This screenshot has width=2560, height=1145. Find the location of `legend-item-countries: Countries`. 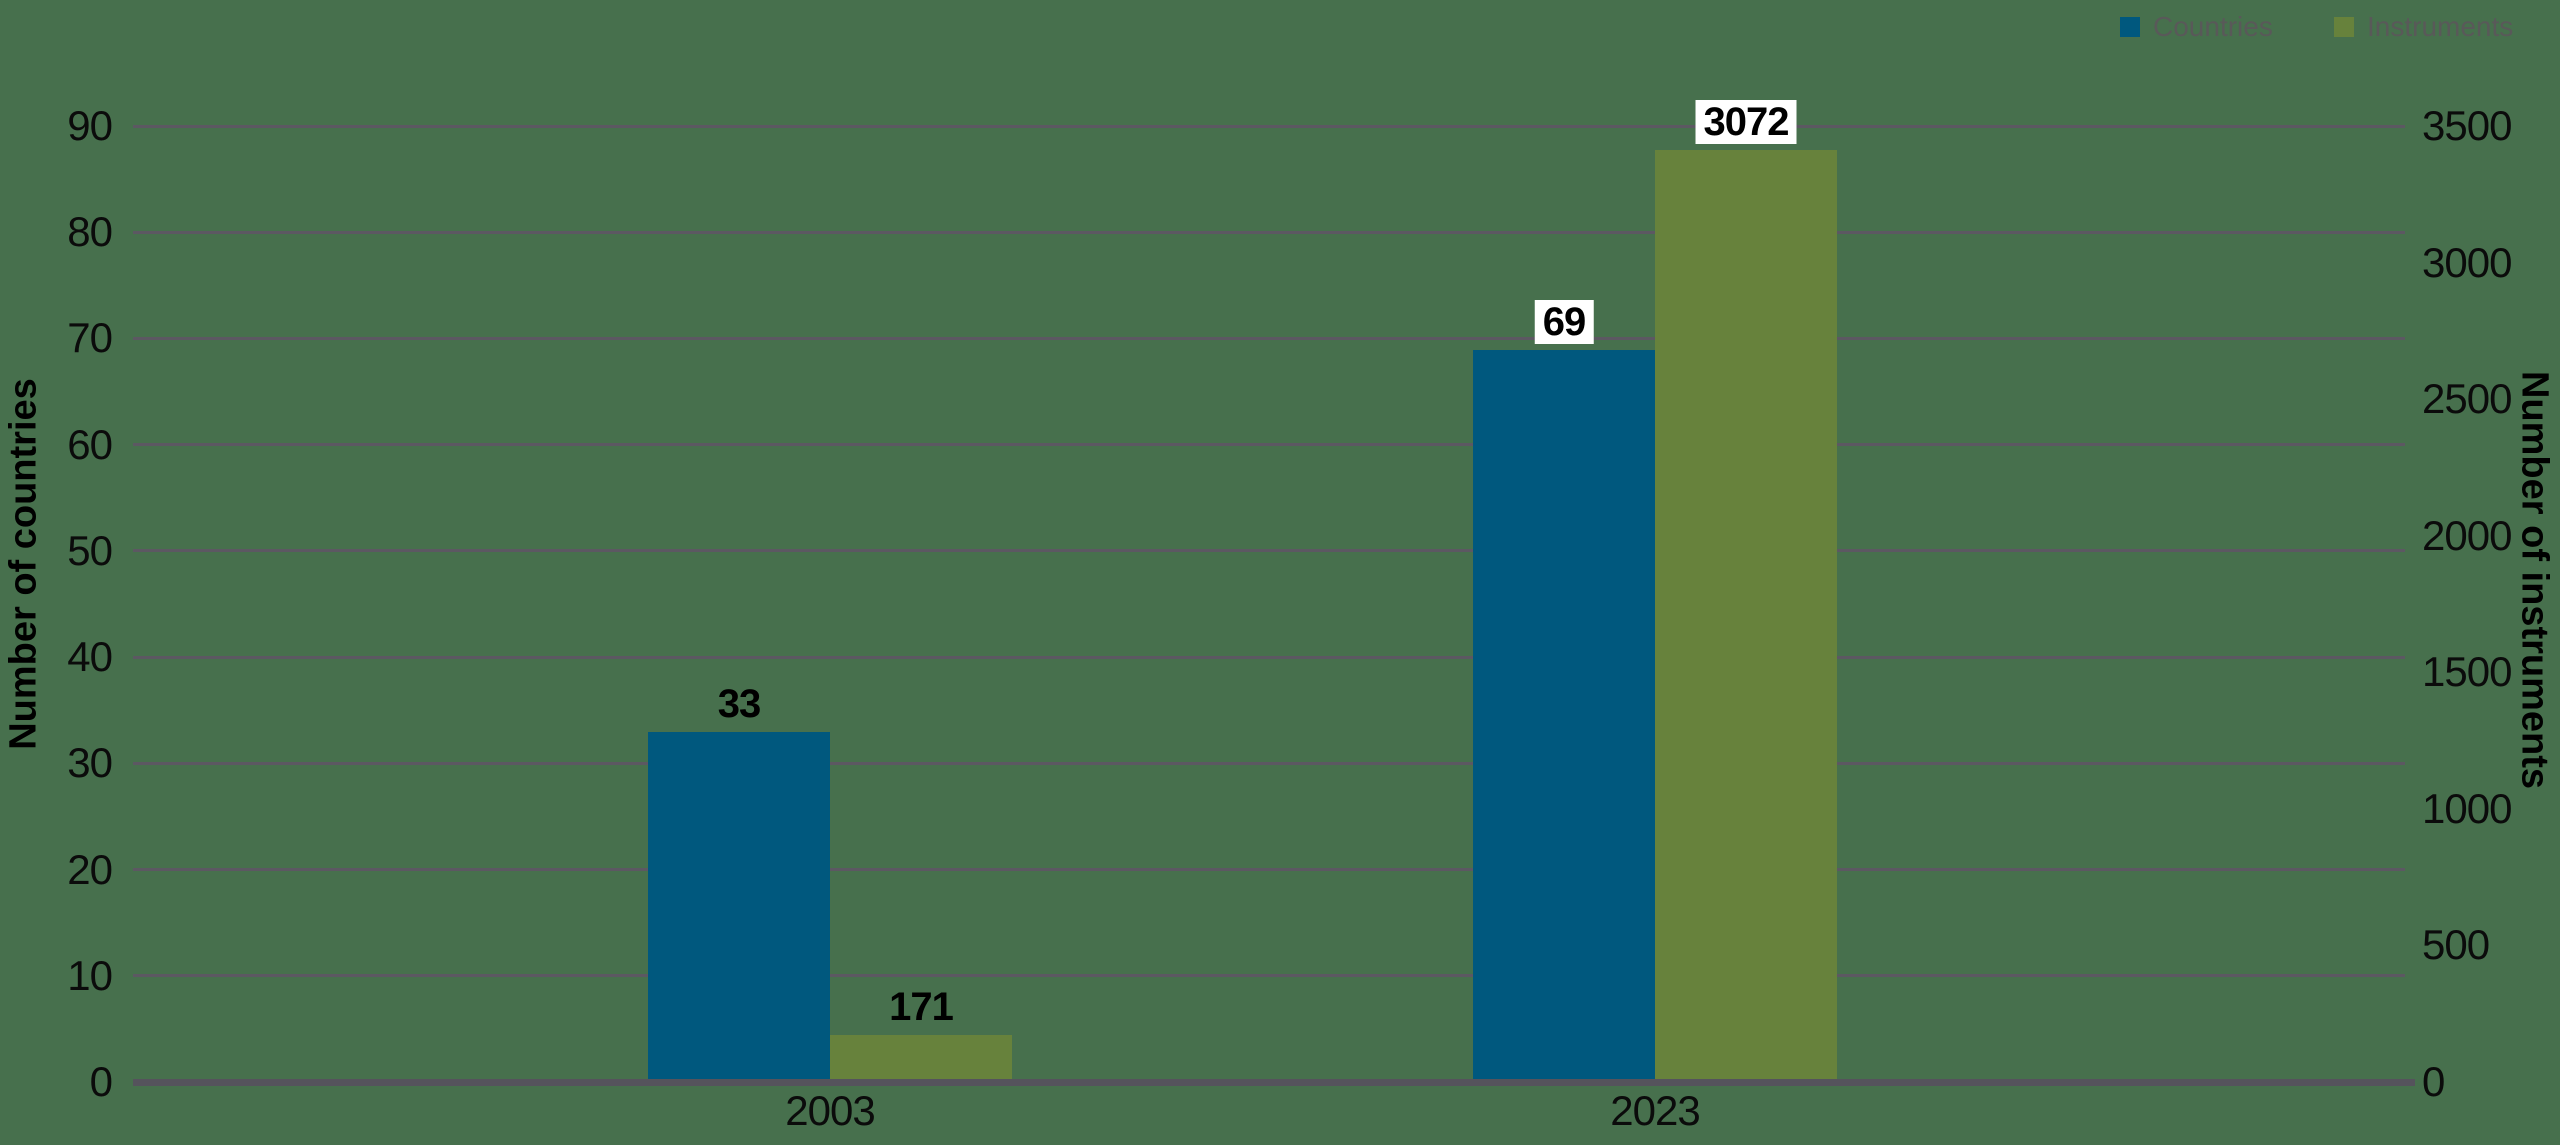

legend-item-countries: Countries is located at coordinates (2196, 27).